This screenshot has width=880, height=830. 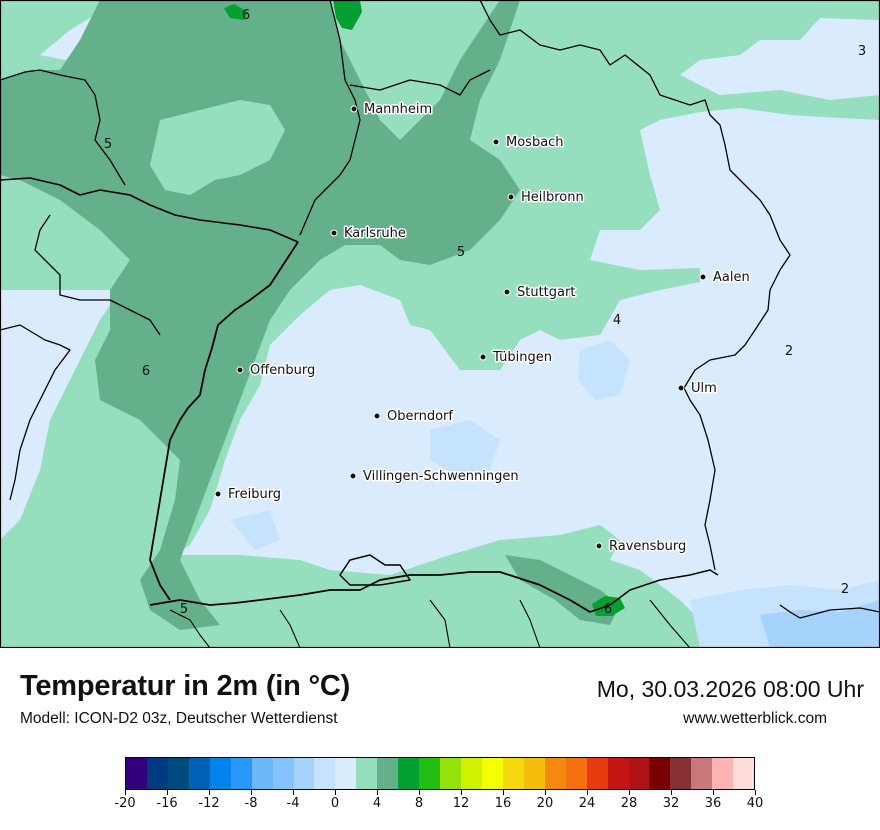 What do you see at coordinates (587, 803) in the screenshot?
I see `colorbar-tick-label: 24` at bounding box center [587, 803].